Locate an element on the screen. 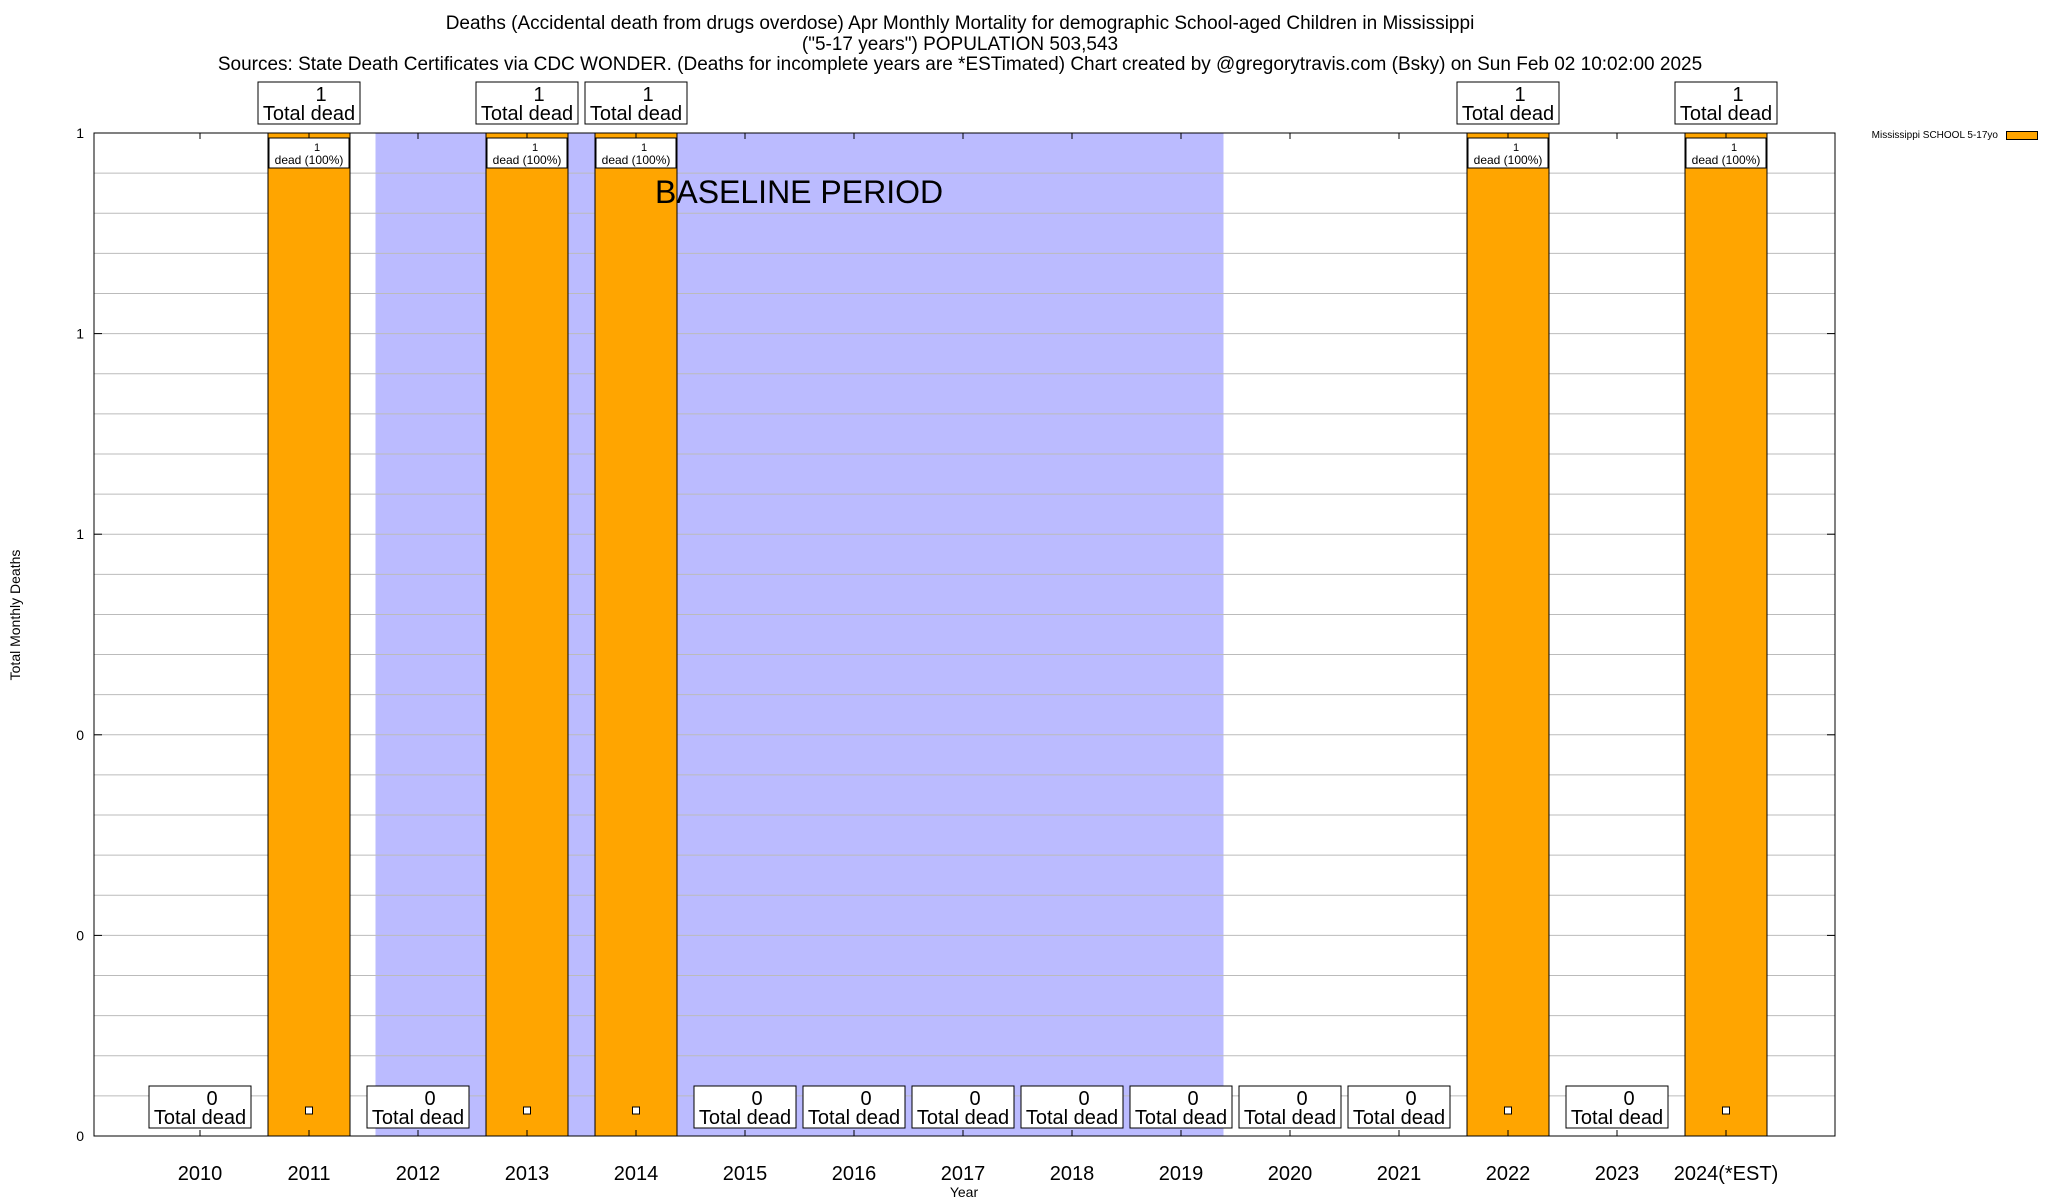 The width and height of the screenshot is (2048, 1200). x-tick-label: 2013 is located at coordinates (527, 1174).